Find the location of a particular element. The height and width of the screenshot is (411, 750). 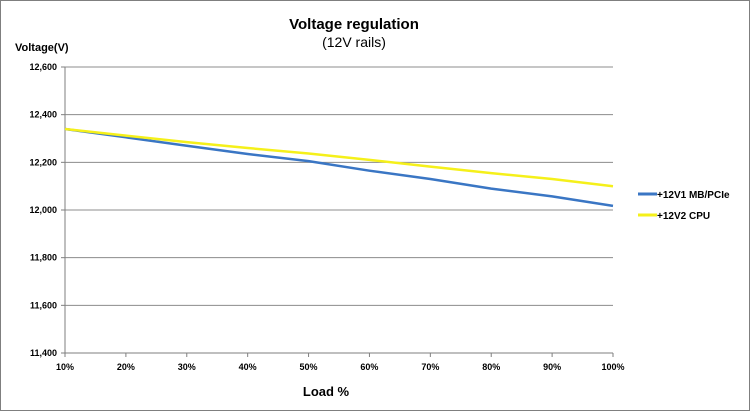

chart-subtitle: (12V rails) is located at coordinates (354, 42).